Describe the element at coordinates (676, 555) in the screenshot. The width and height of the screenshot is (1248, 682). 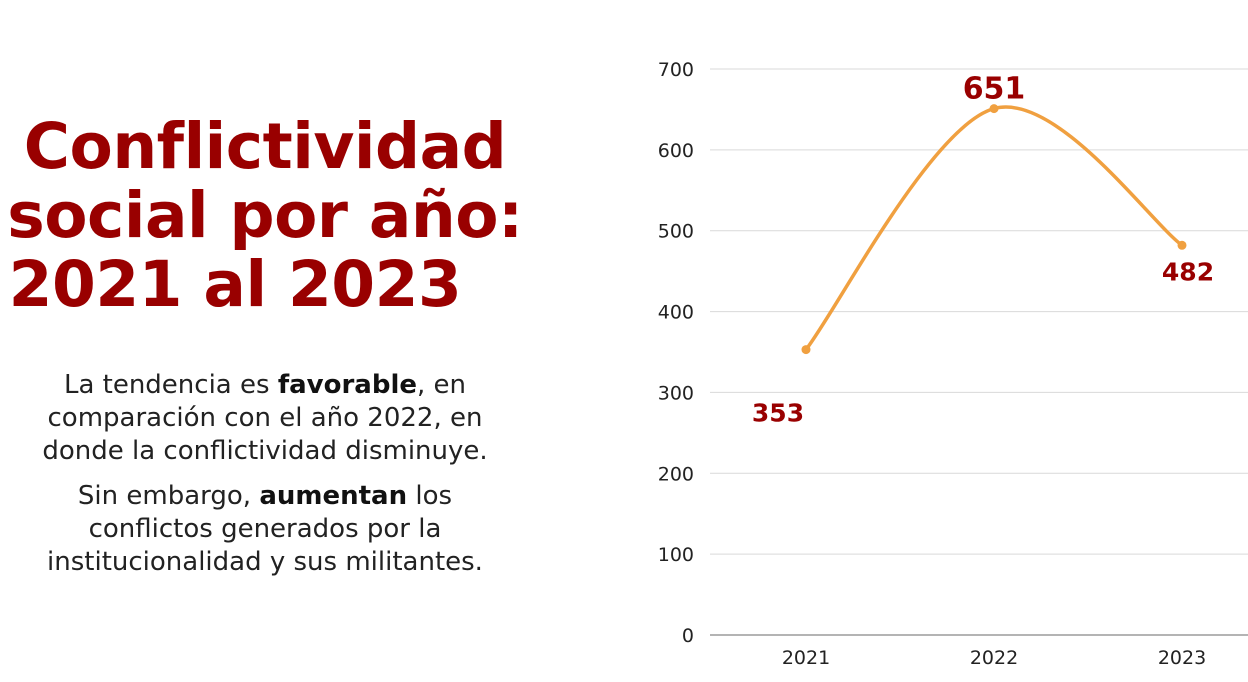
I see `y-tick-label: 100` at that location.